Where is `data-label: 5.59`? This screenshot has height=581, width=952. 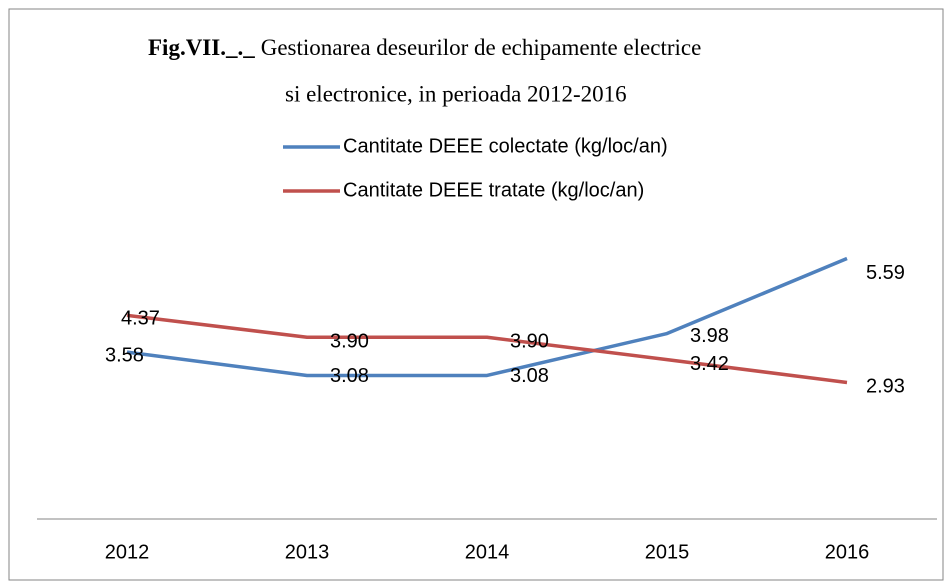 data-label: 5.59 is located at coordinates (885, 273).